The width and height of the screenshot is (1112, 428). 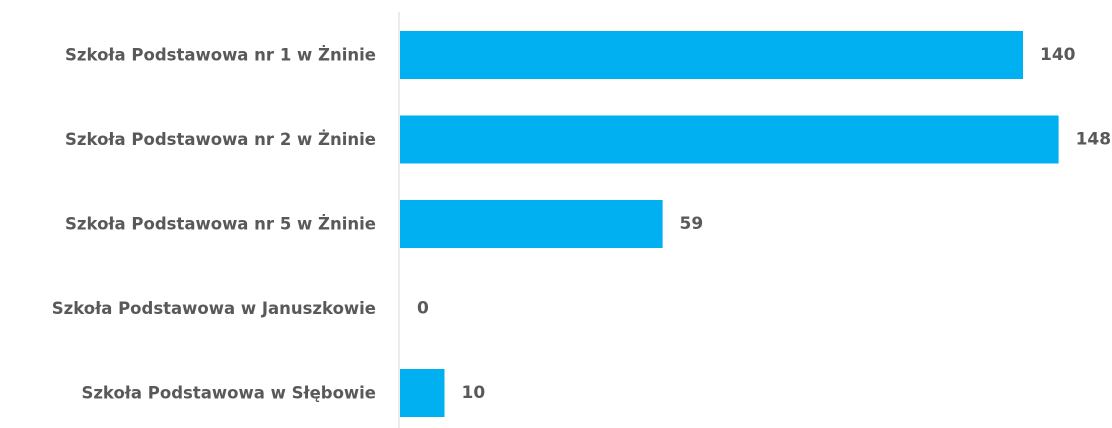 I want to click on data-label-4: 0, so click(x=423, y=309).